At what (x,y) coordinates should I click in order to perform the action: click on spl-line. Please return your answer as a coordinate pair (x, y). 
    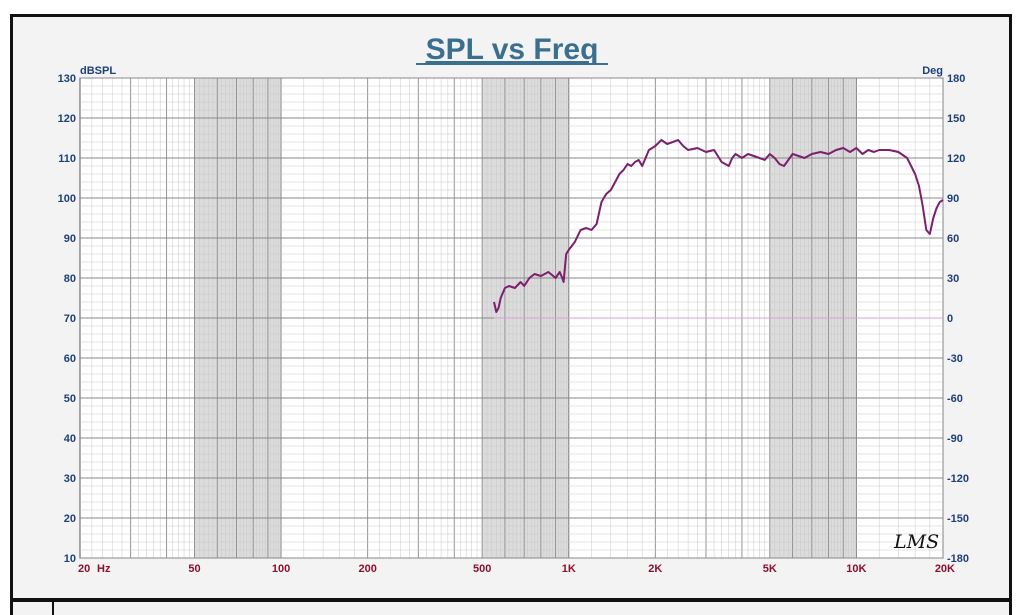
    Looking at the image, I should click on (718, 226).